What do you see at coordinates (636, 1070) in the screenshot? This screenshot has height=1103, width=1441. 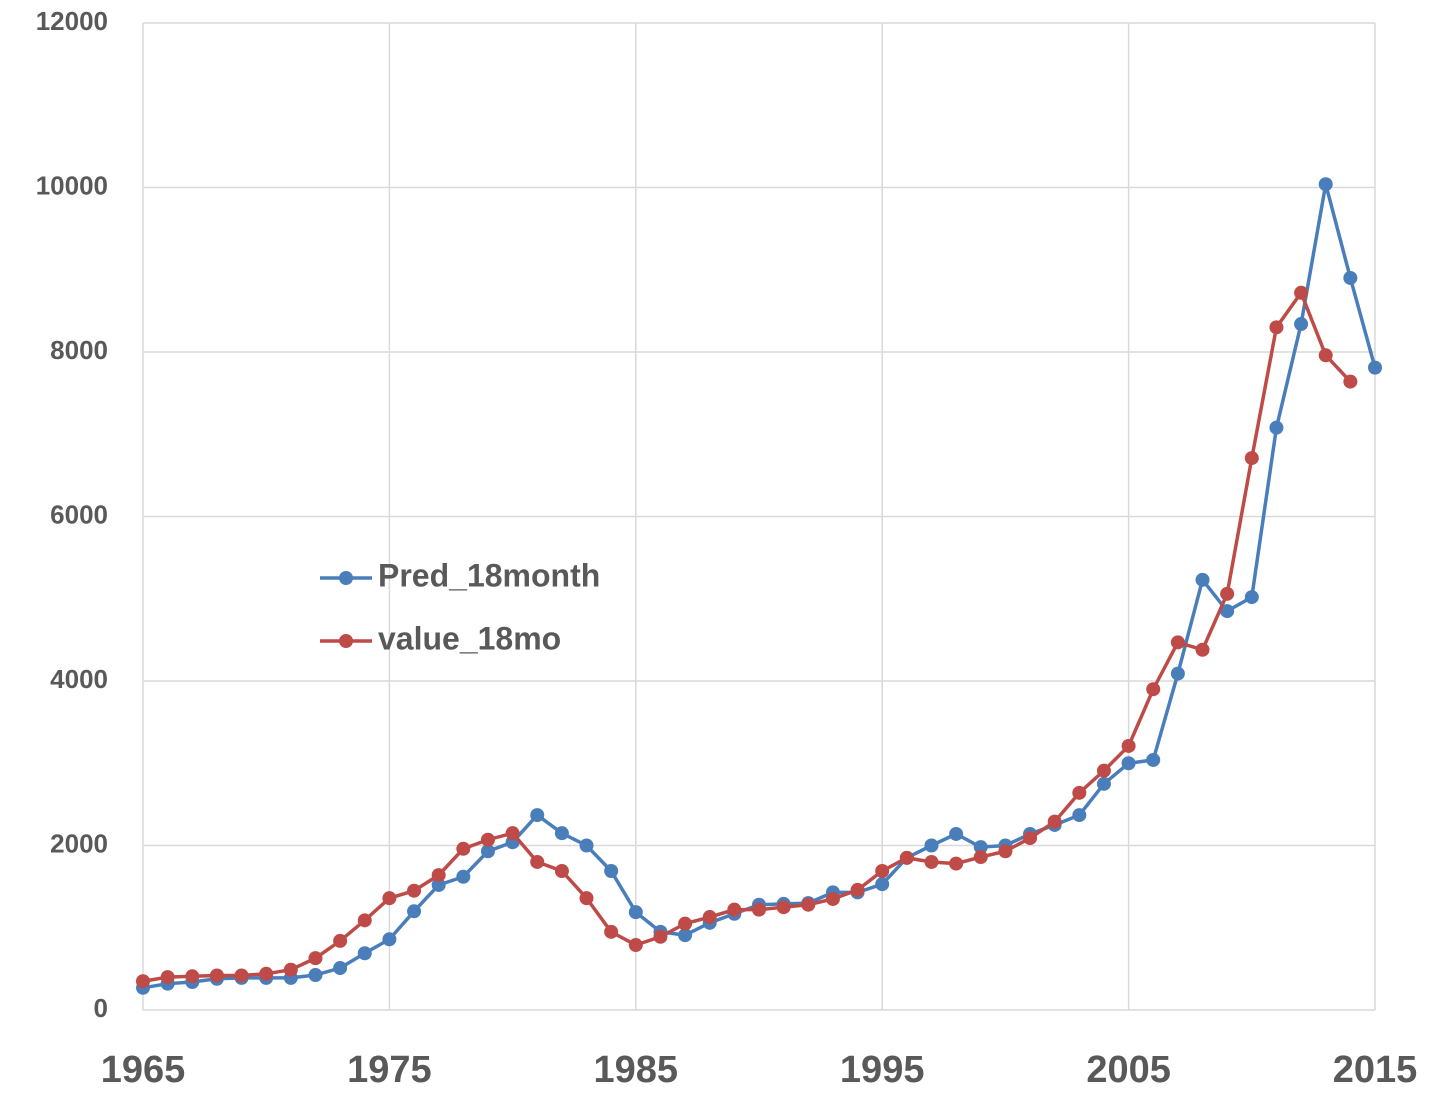 I see `x-tick-label: 1985` at bounding box center [636, 1070].